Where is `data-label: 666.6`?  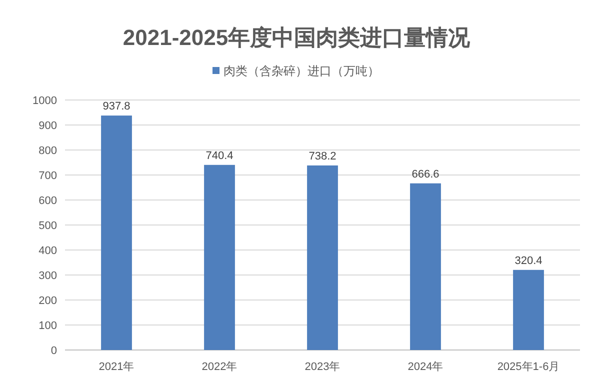 data-label: 666.6 is located at coordinates (426, 174).